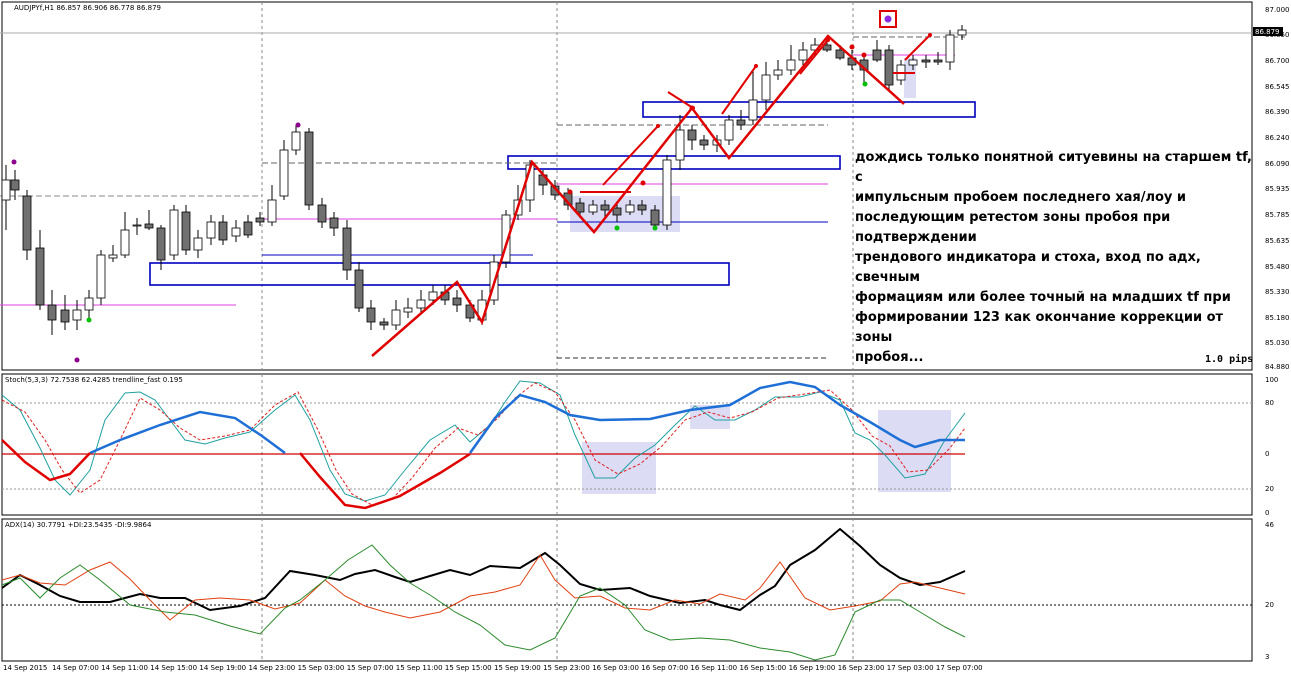 Image resolution: width=1291 pixels, height=675 pixels. I want to click on stoch-y-tick-label: 80, so click(1269, 403).